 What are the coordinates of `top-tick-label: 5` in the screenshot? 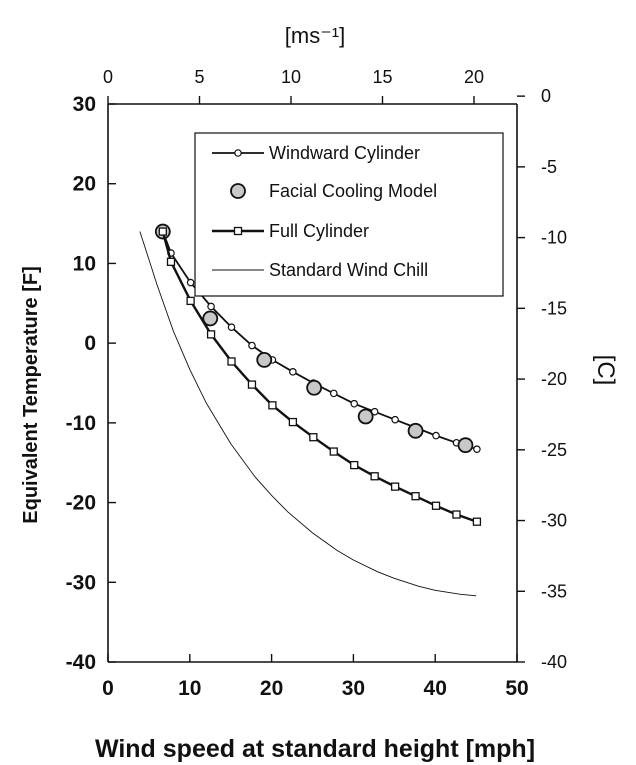 It's located at (199, 77).